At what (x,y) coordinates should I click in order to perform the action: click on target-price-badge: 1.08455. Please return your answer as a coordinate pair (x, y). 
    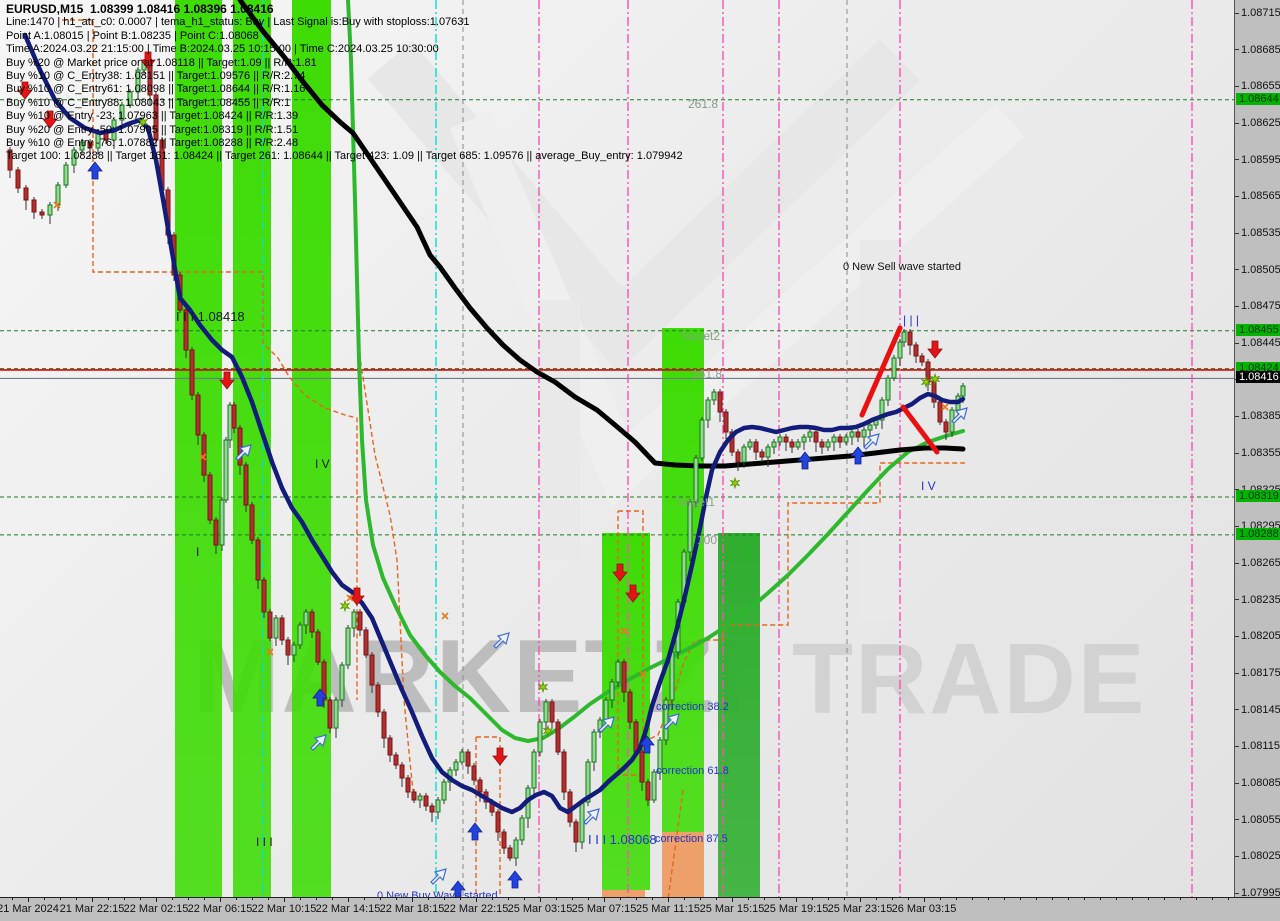
    Looking at the image, I should click on (1258, 329).